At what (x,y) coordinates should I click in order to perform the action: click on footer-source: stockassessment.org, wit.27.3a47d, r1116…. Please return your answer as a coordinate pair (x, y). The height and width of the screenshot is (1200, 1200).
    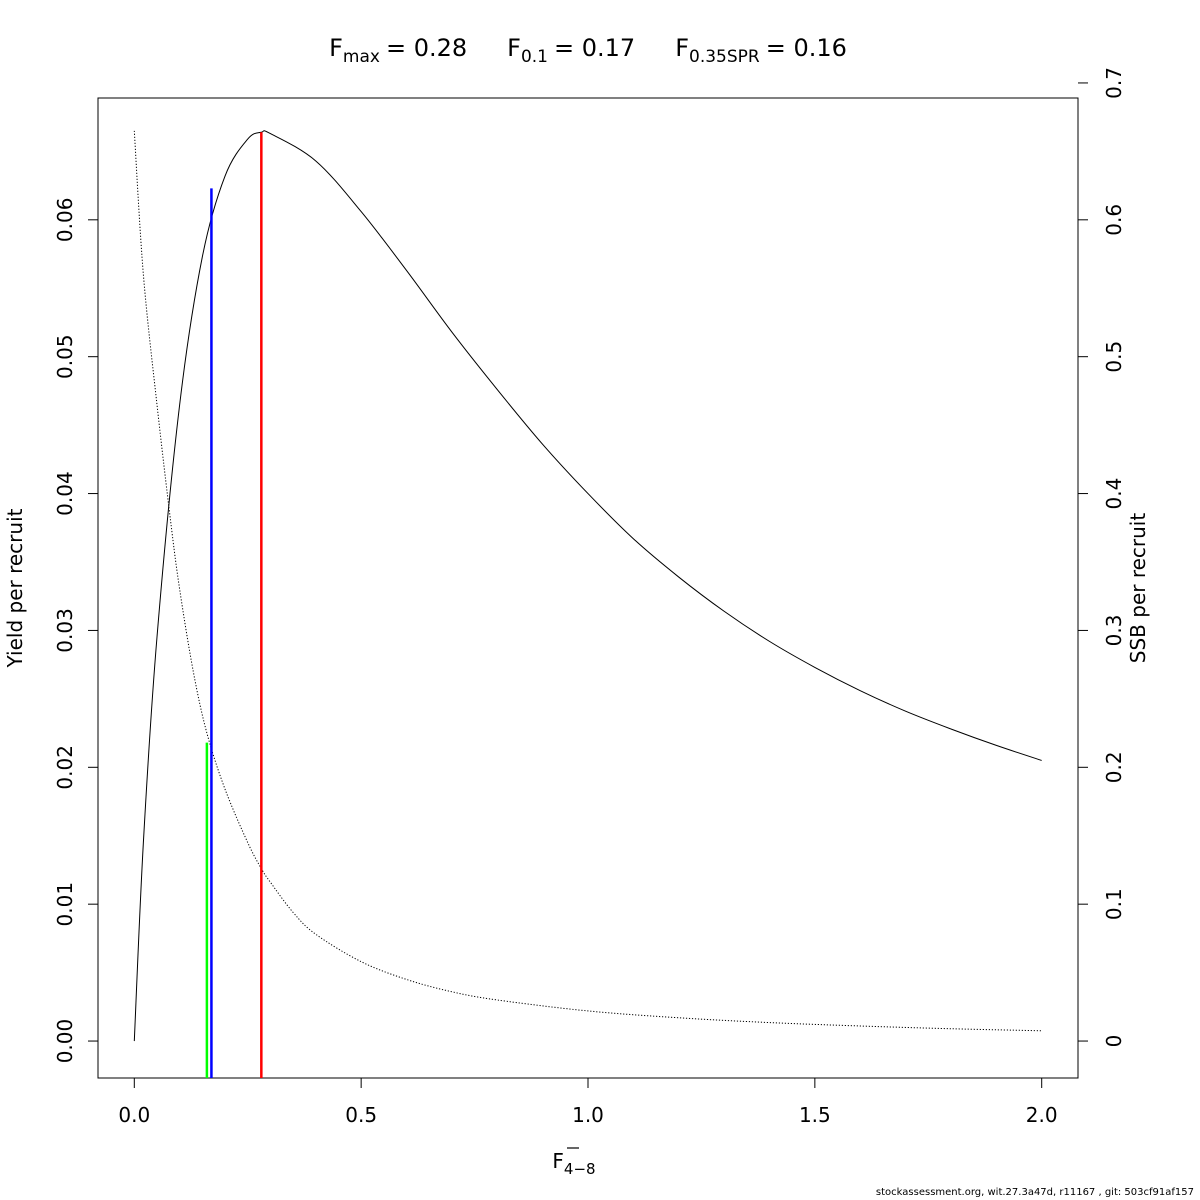
    Looking at the image, I should click on (1034, 1192).